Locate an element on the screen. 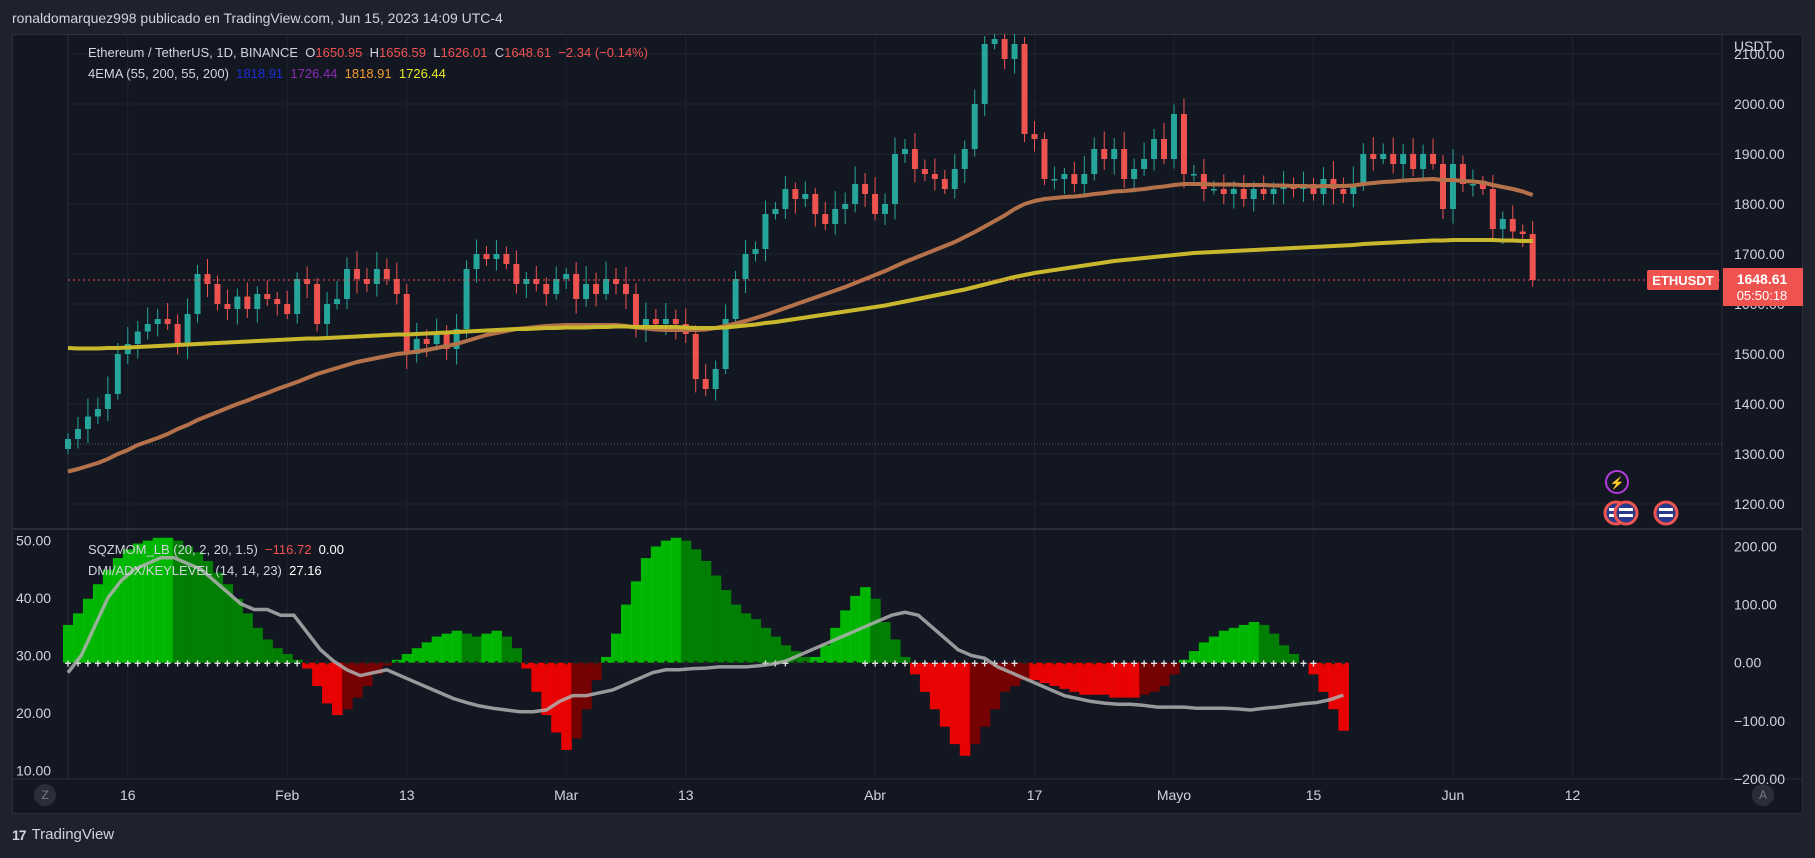 This screenshot has width=1815, height=858. auto-scale-button: A is located at coordinates (1763, 795).